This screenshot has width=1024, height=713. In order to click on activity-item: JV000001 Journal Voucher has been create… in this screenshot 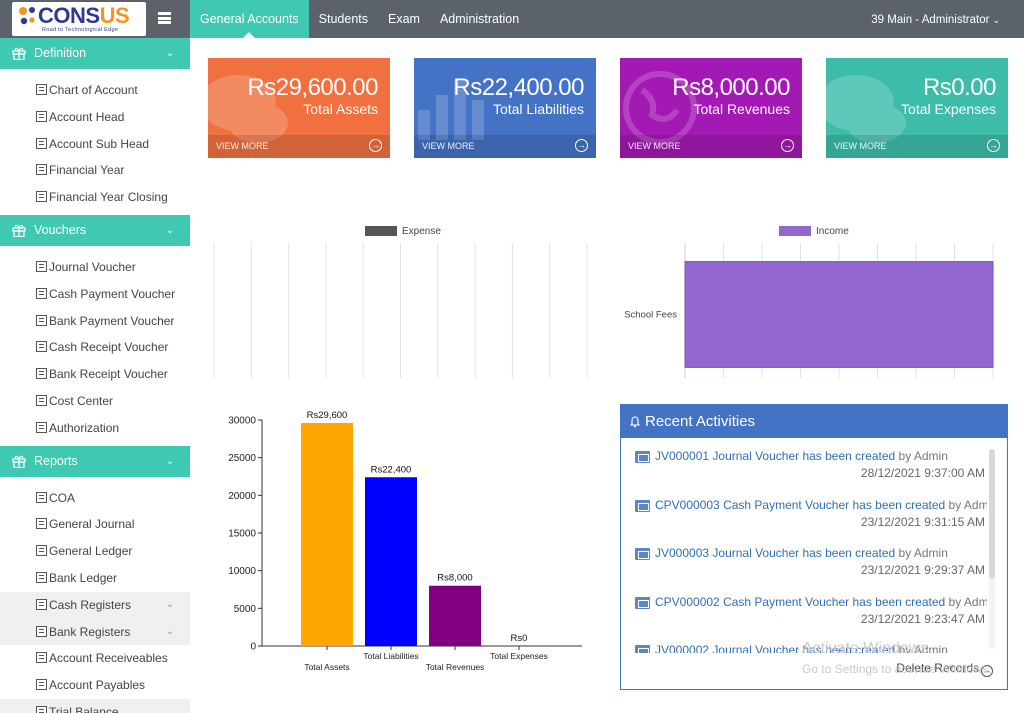, I will do `click(810, 471)`.